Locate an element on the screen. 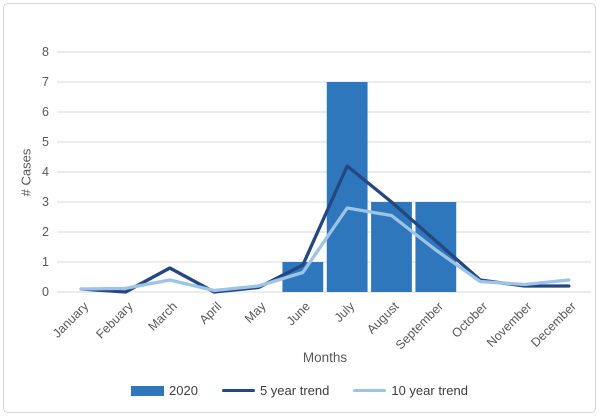  legend-item-10-year-trend: 10 year trend is located at coordinates (410, 390).